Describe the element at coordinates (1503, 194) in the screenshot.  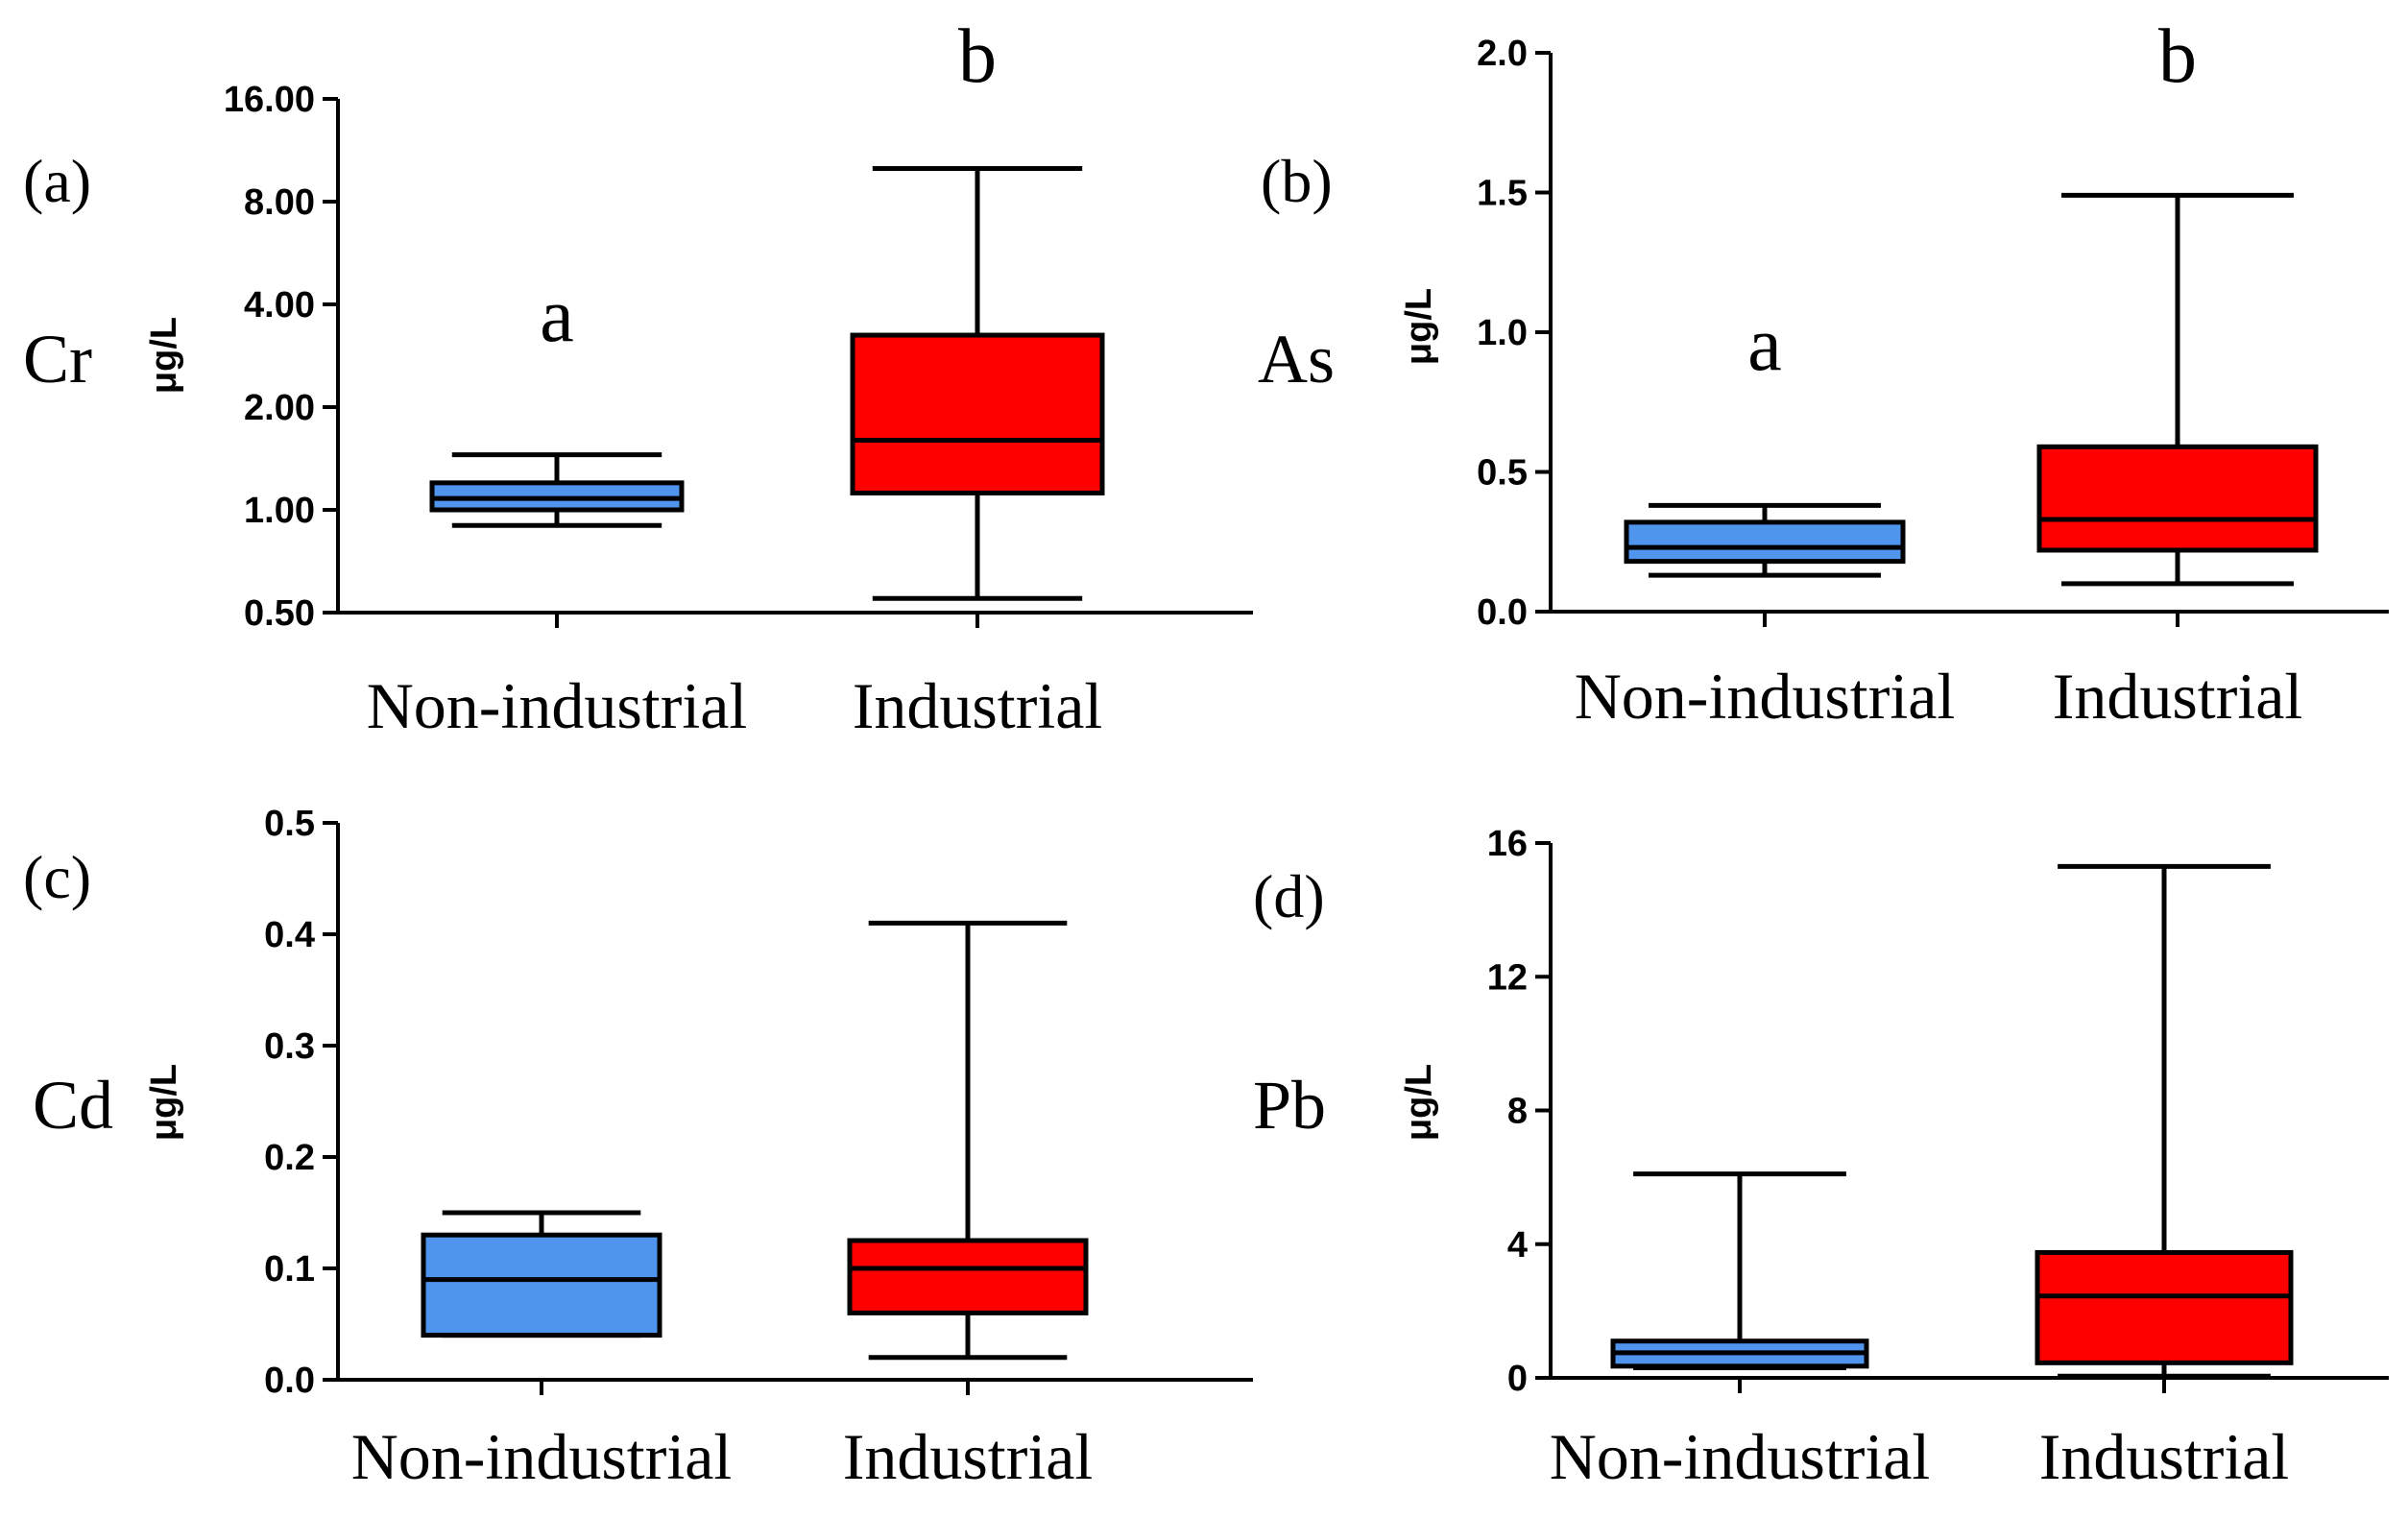
I see `y-tick-label: 1.5` at that location.